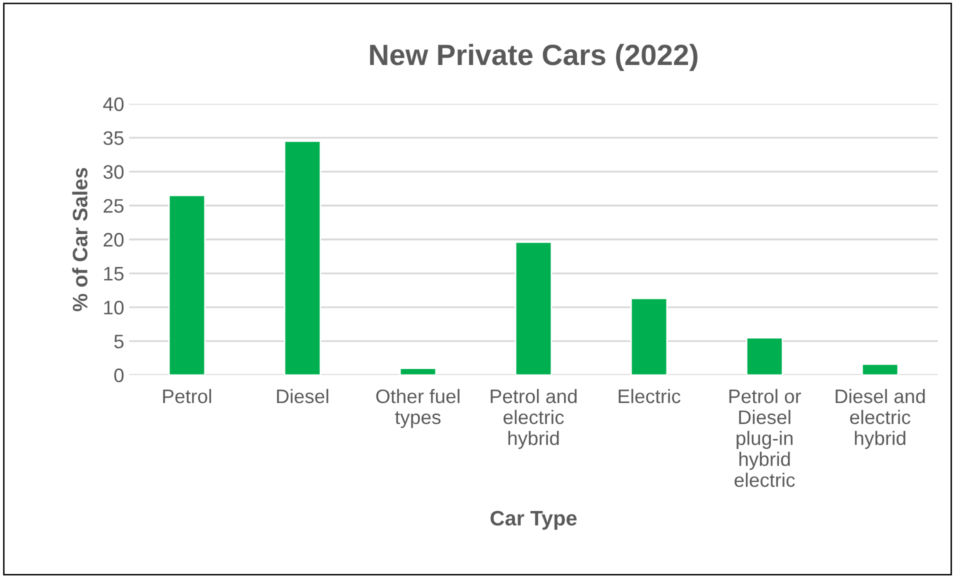  I want to click on chart-title: New Private Cars (2022), so click(534, 58).